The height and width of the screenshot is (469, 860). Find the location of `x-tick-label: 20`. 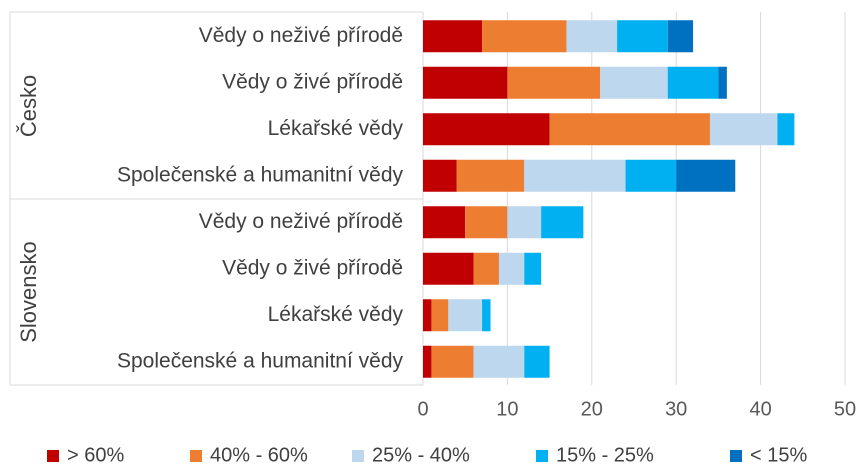

x-tick-label: 20 is located at coordinates (592, 409).